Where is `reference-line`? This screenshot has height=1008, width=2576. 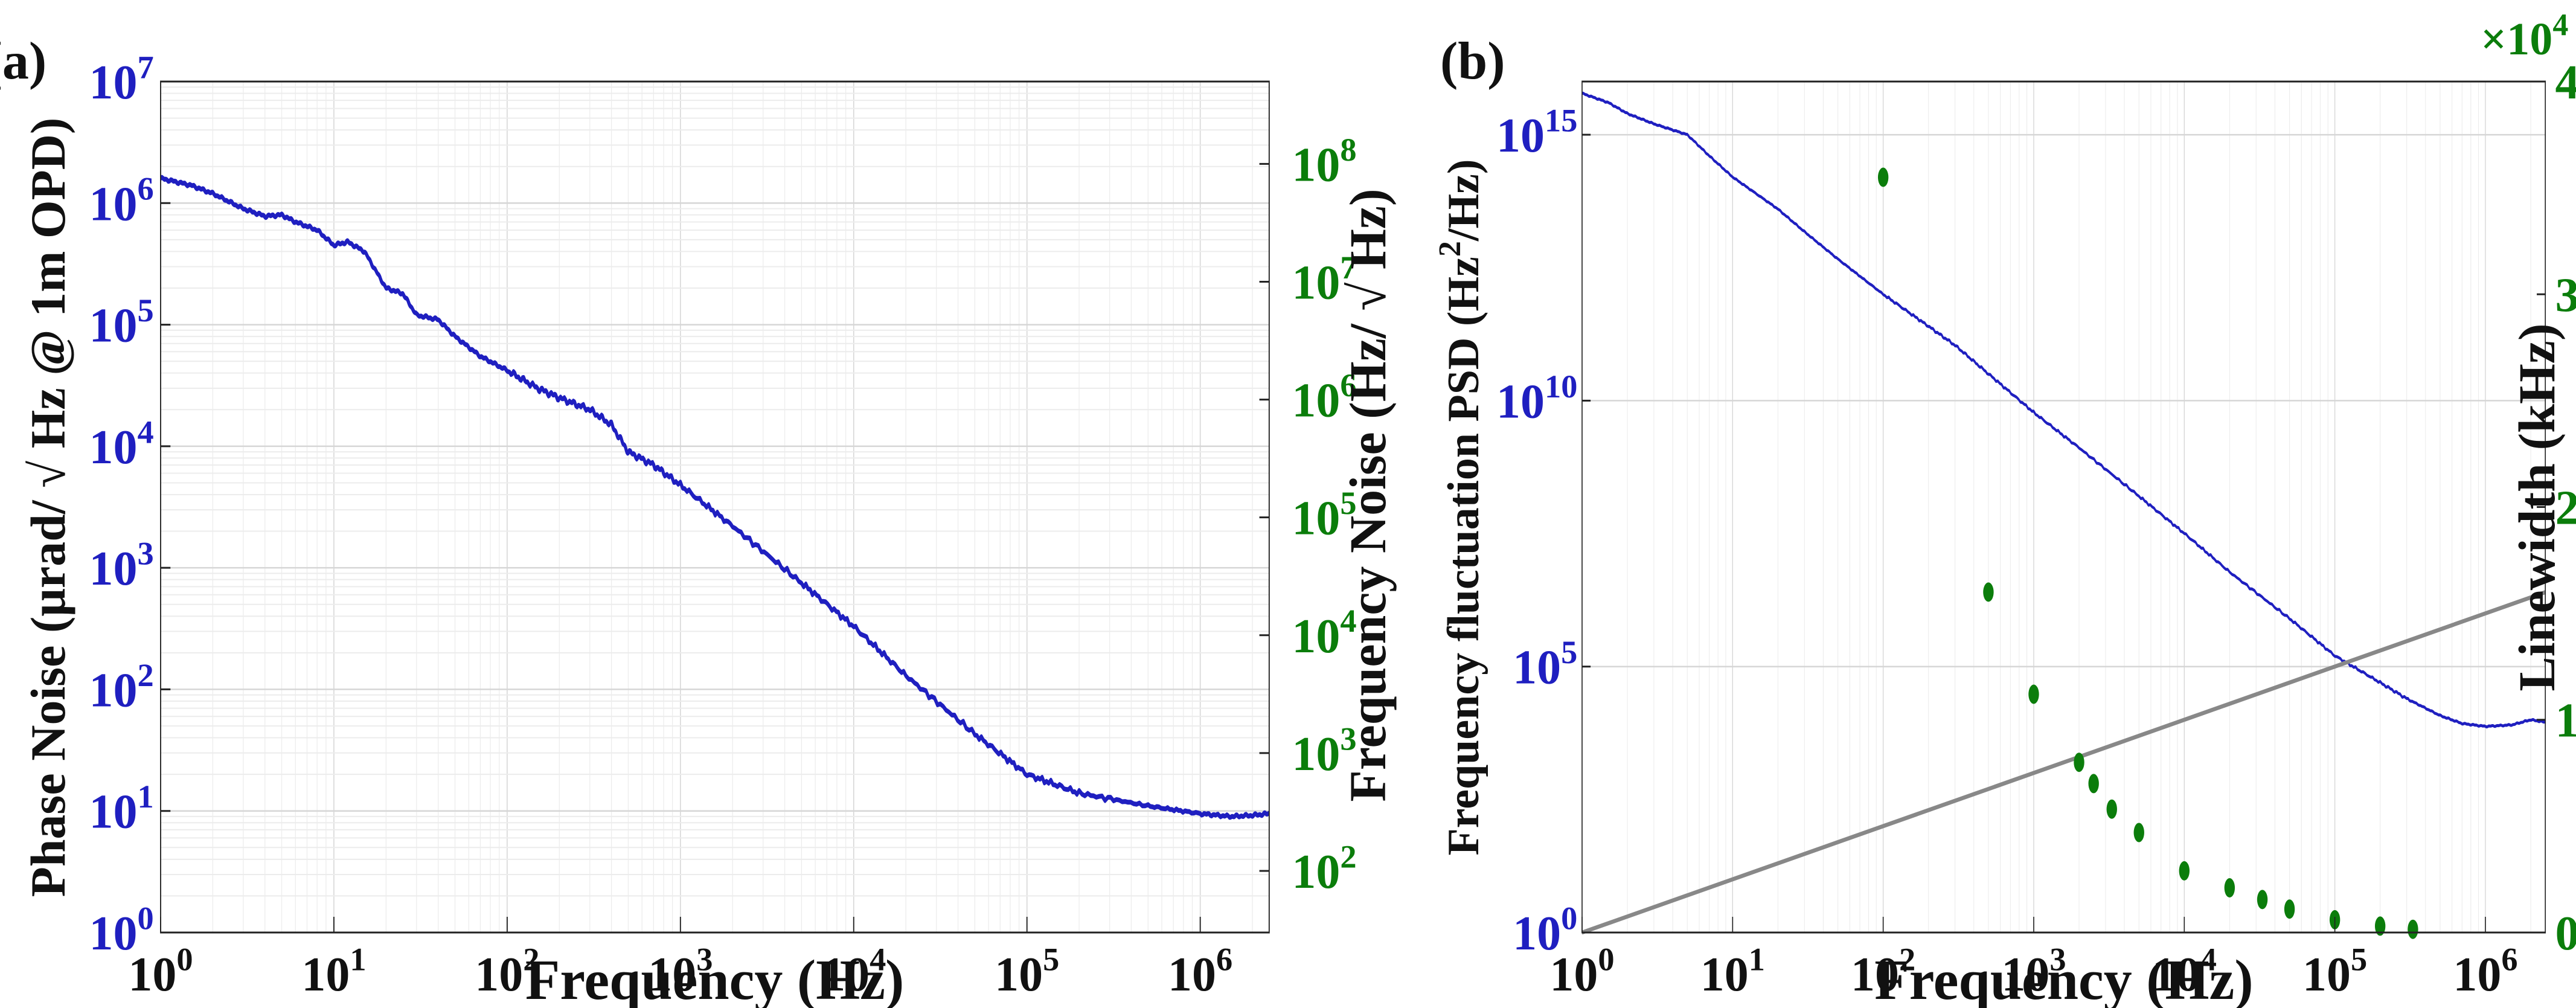
reference-line is located at coordinates (2063, 762).